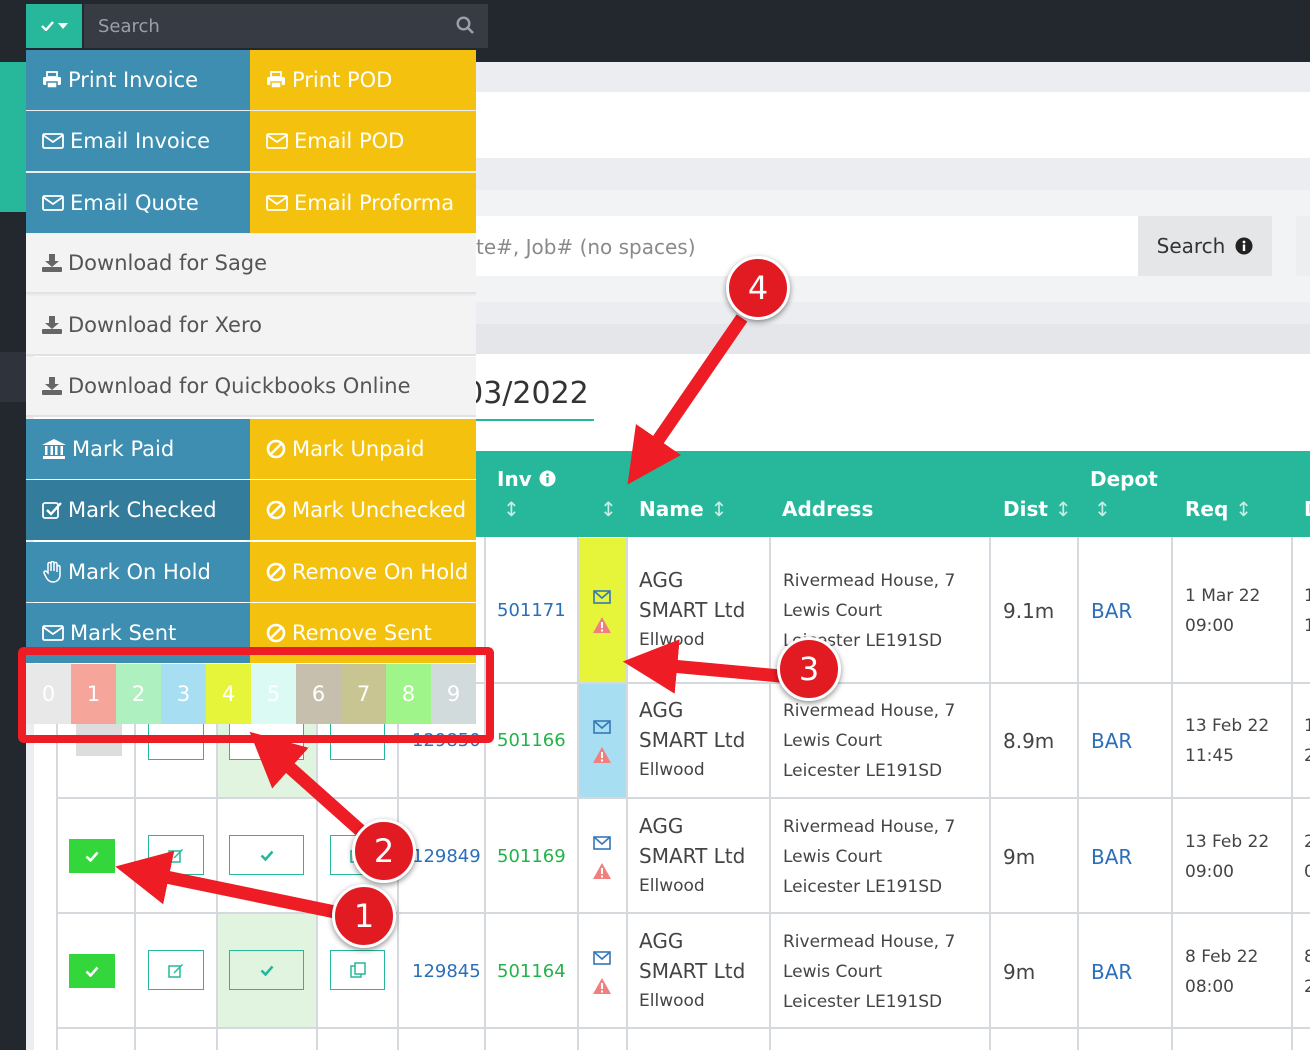 The image size is (1310, 1050). Describe the element at coordinates (133, 80) in the screenshot. I see `print-invoice-label: Print Invoice` at that location.